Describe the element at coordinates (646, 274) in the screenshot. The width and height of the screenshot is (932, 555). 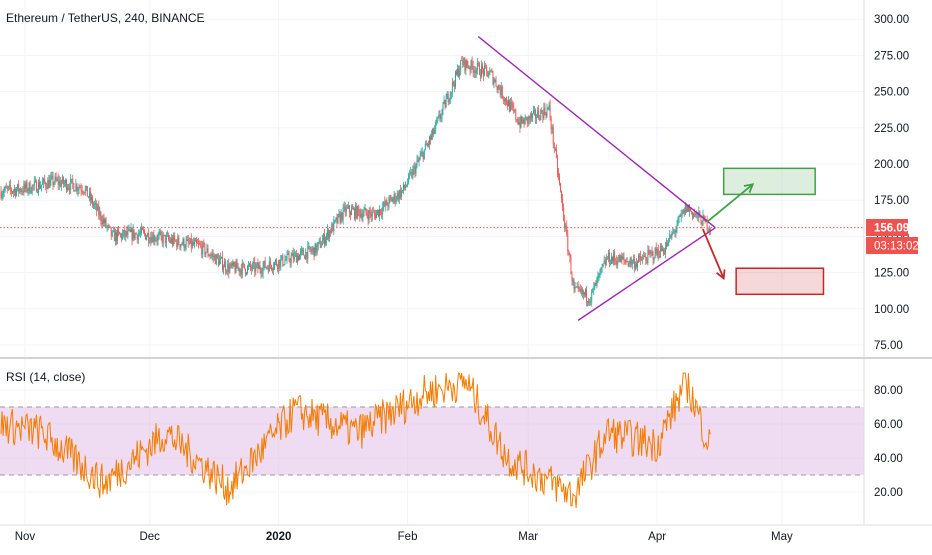
I see `triangle-lower-trendline` at that location.